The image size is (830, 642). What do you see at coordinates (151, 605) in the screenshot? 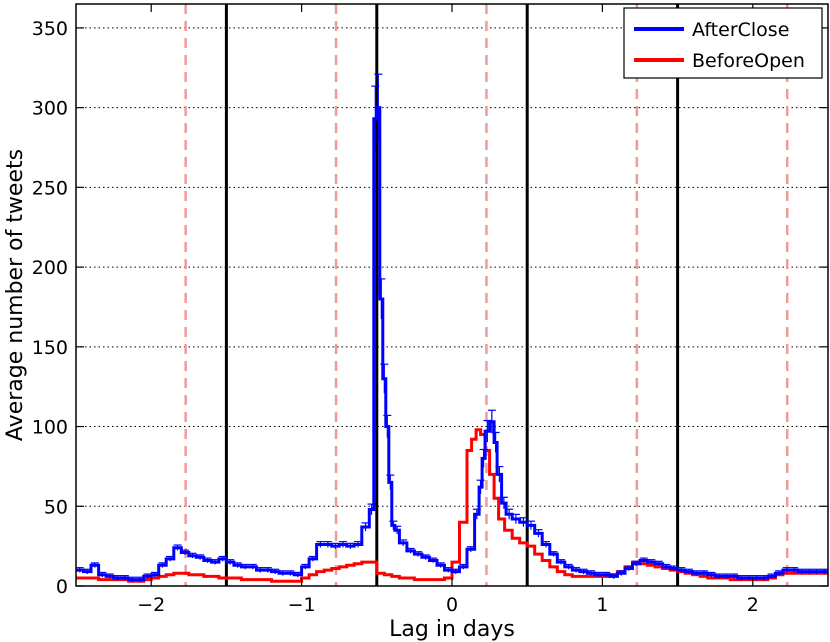
I see `x-tick-label: −2` at bounding box center [151, 605].